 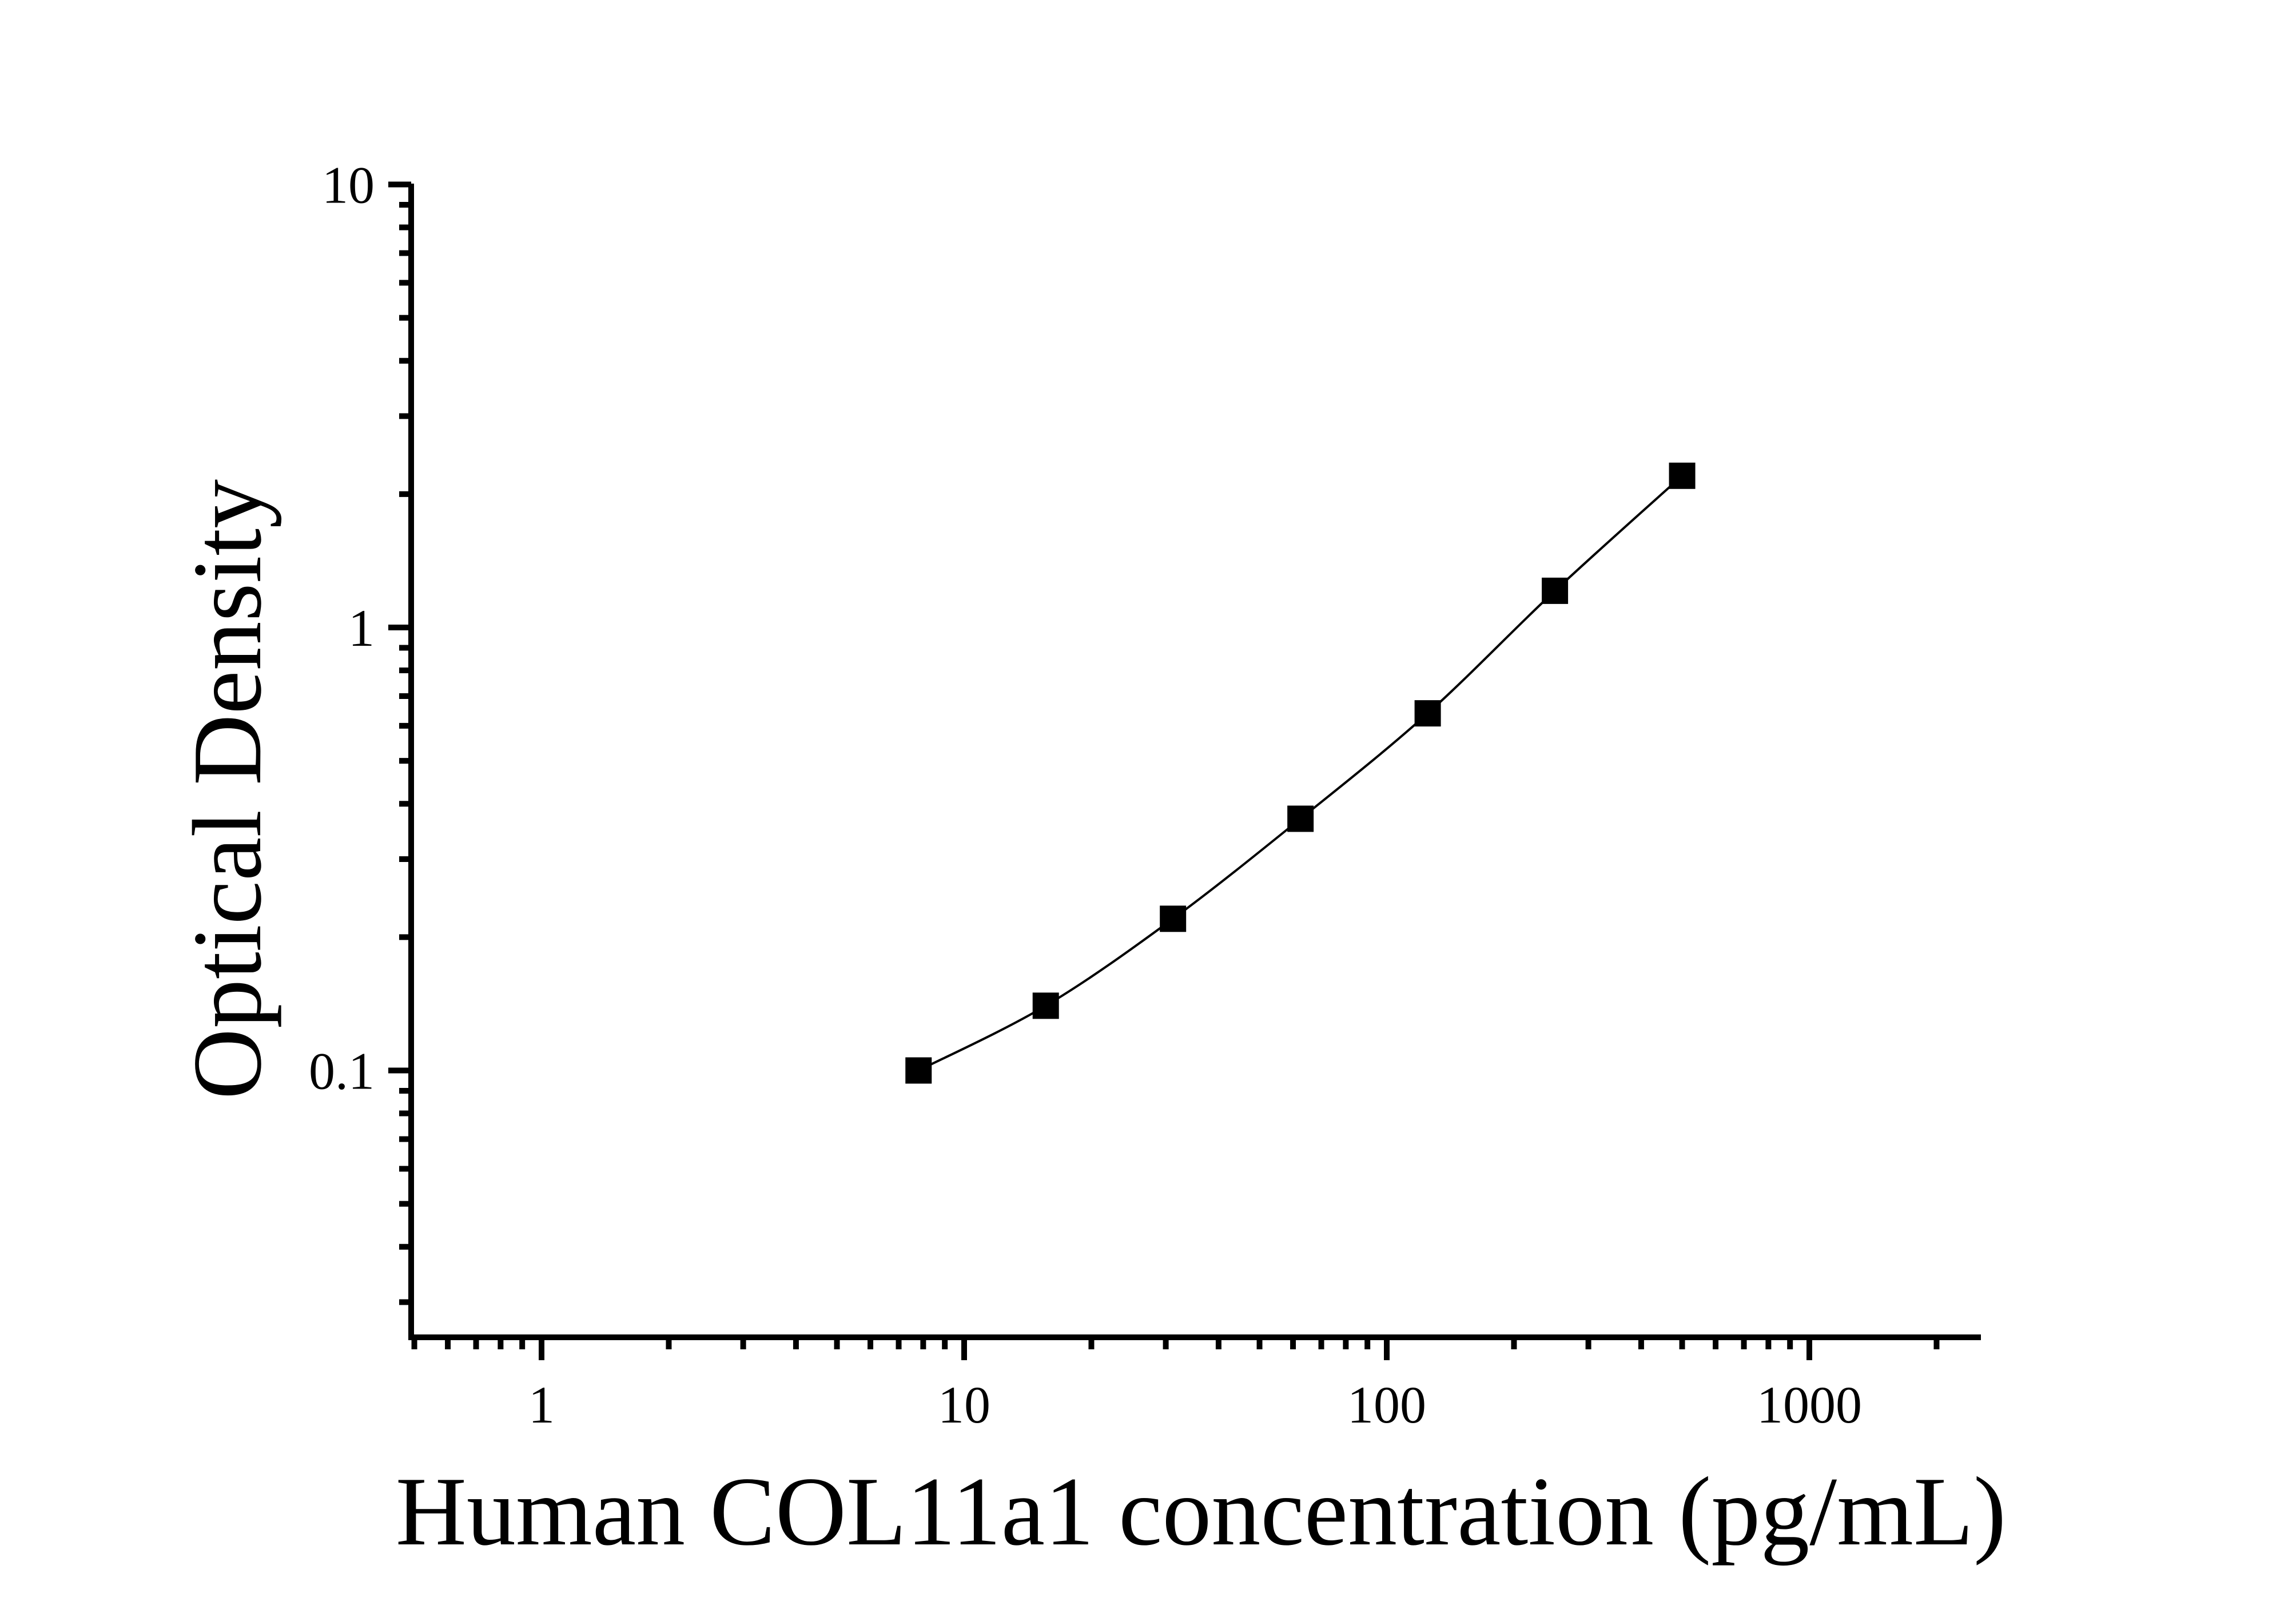 I want to click on x-axis-tick-labels: 1 10 100 1000, so click(x=1195, y=1405).